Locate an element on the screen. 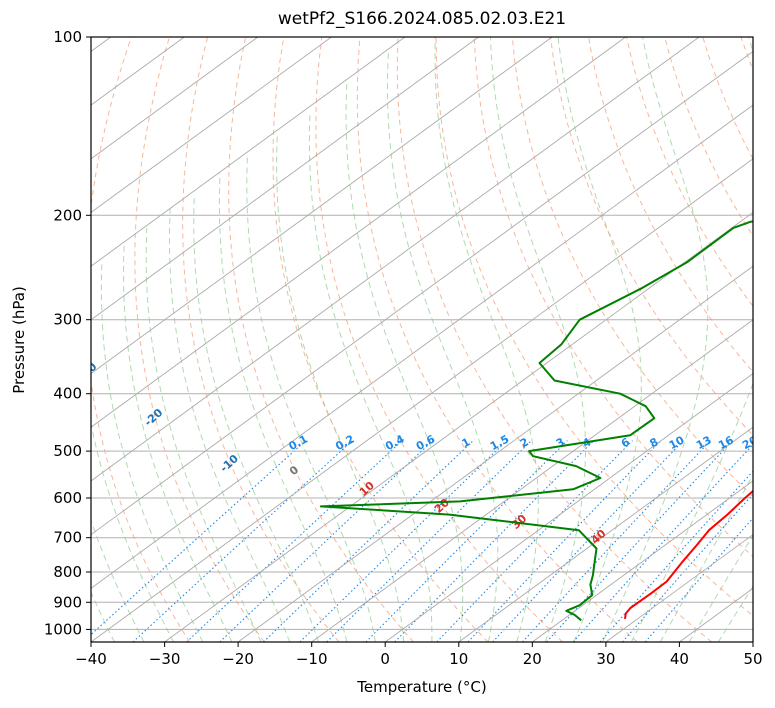 This screenshot has width=775, height=708. x-tick-label: 10 is located at coordinates (458, 659).